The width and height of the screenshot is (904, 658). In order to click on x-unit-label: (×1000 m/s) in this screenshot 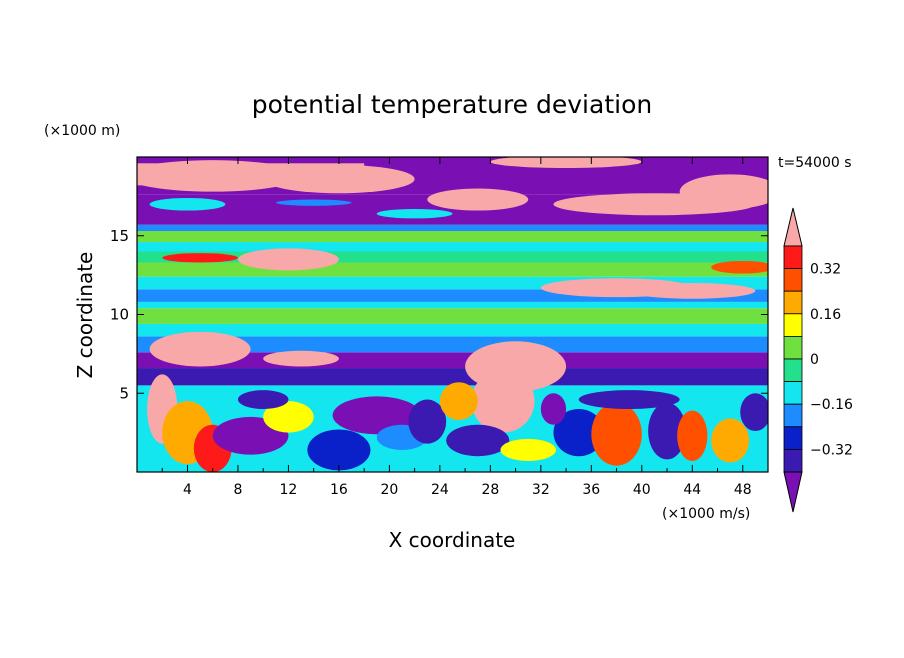, I will do `click(706, 514)`.